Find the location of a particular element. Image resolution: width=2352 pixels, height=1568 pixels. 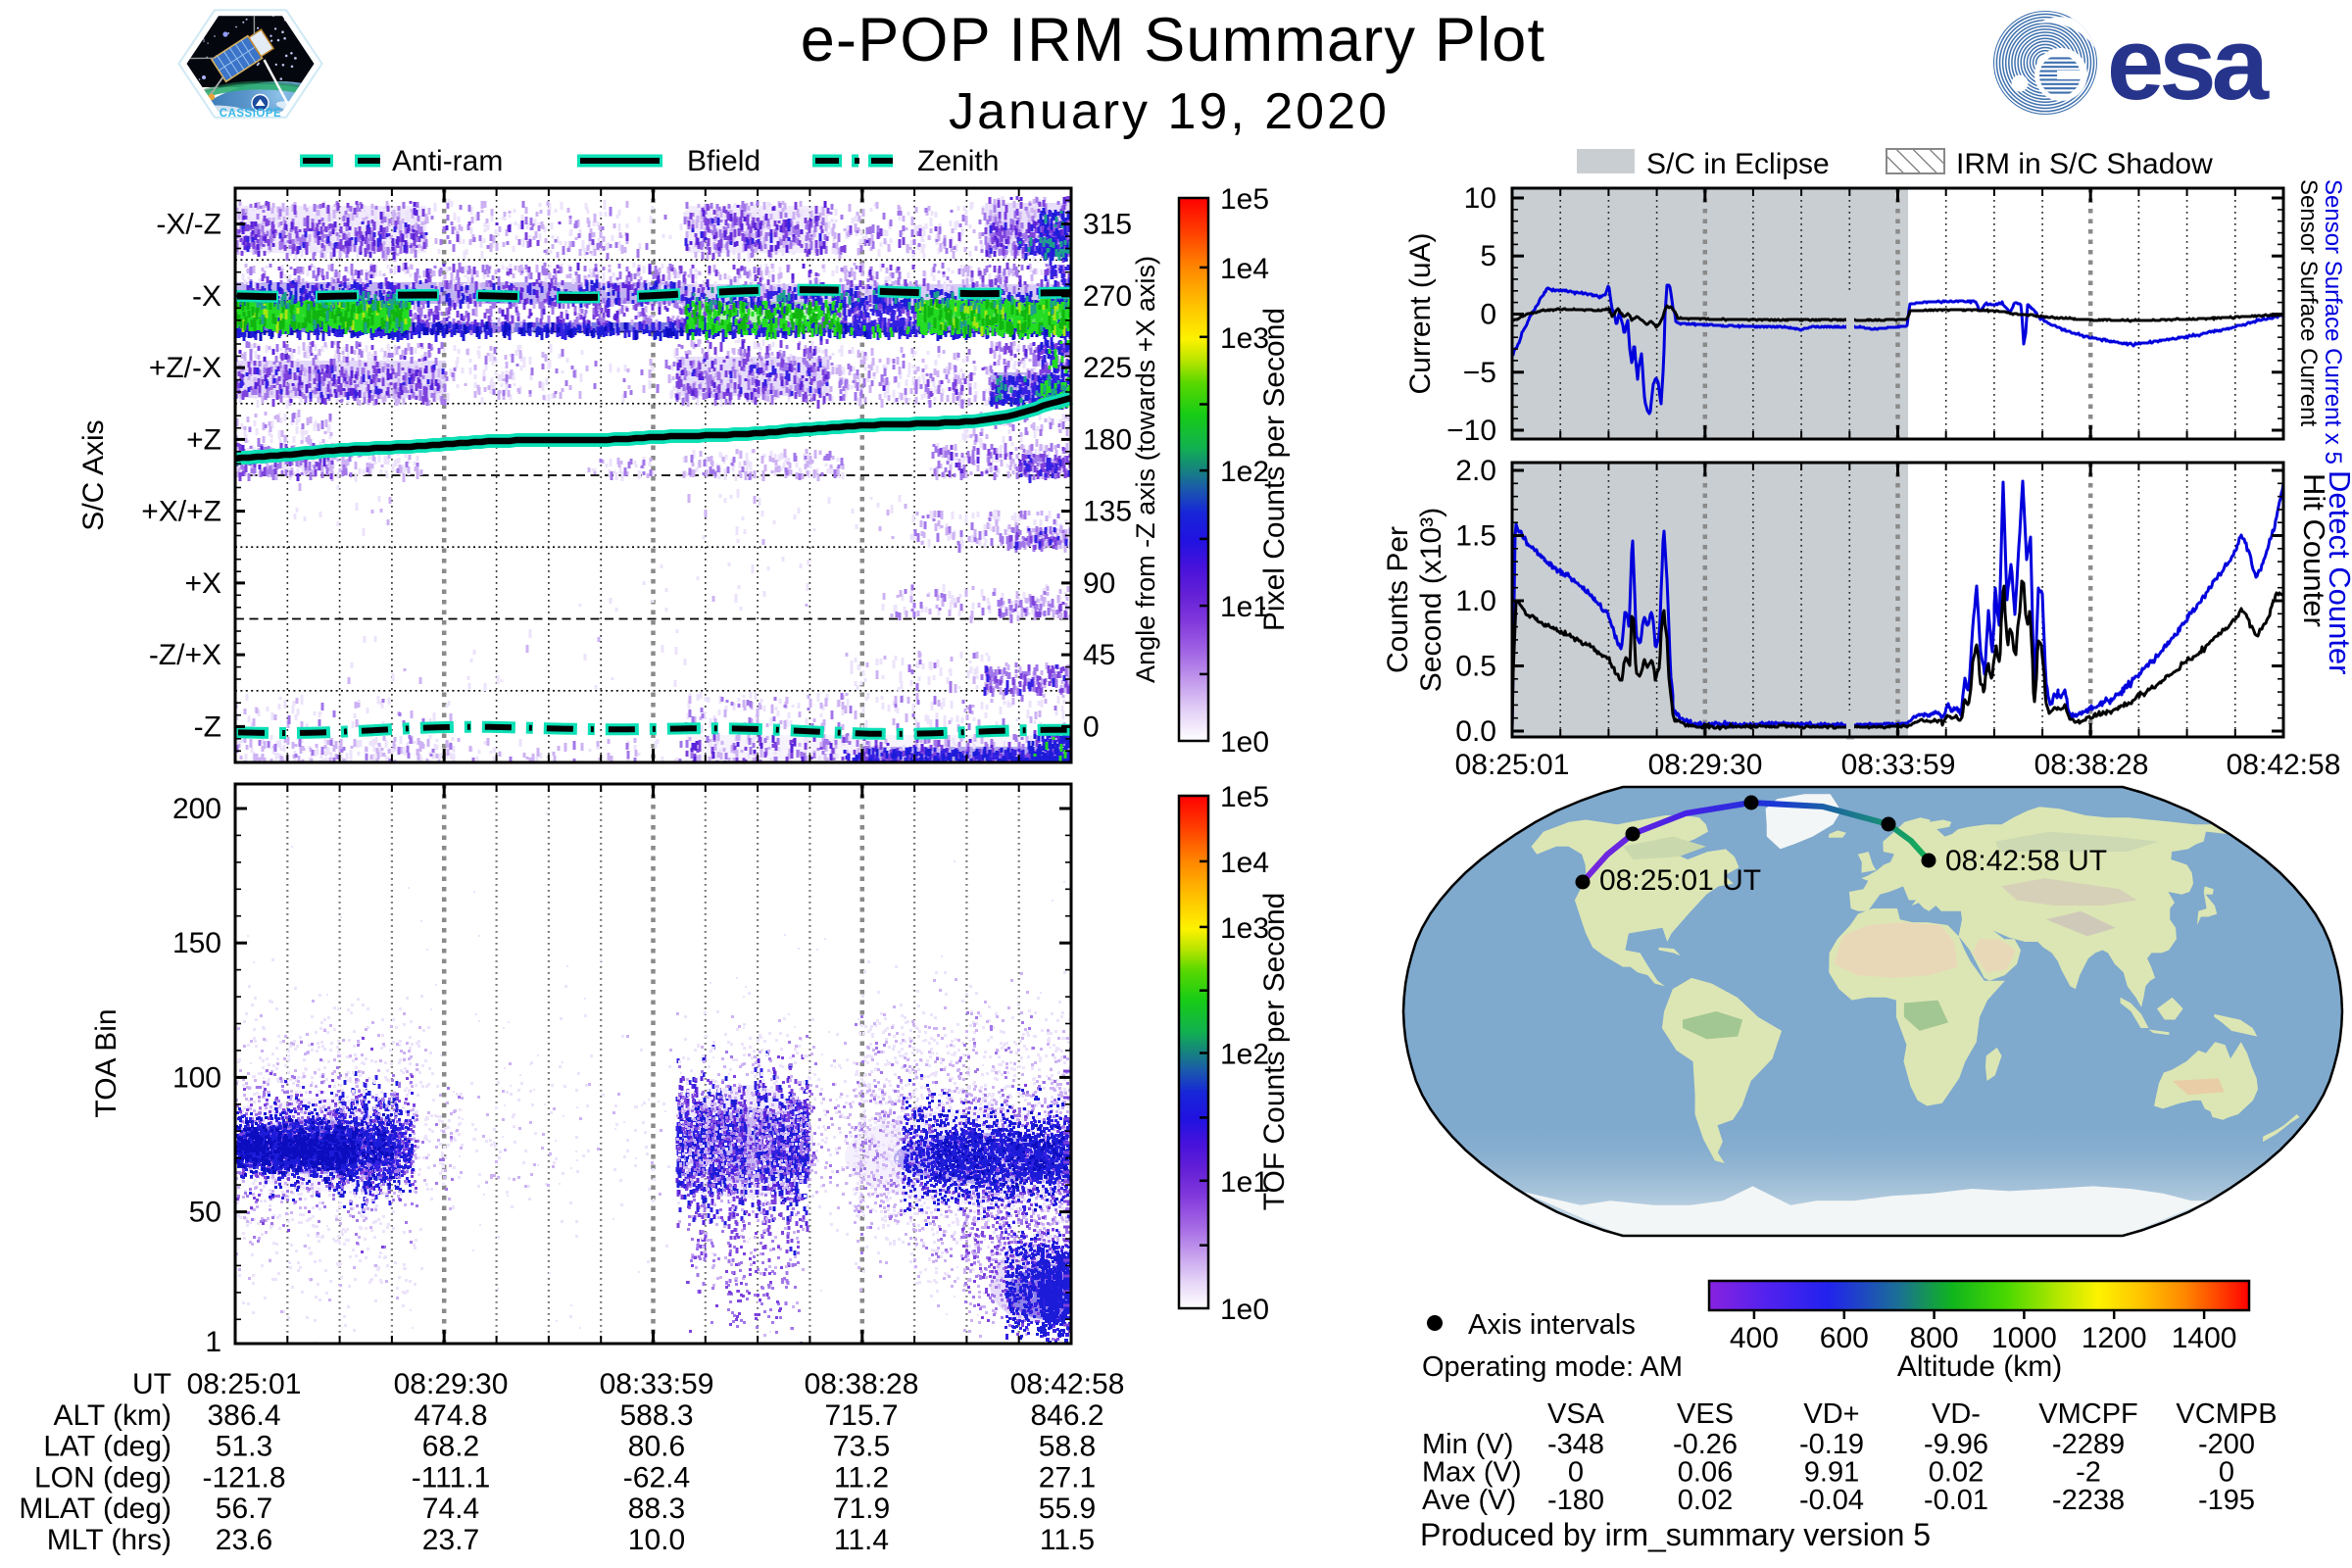

svg-text: 180 is located at coordinates (1107, 439).